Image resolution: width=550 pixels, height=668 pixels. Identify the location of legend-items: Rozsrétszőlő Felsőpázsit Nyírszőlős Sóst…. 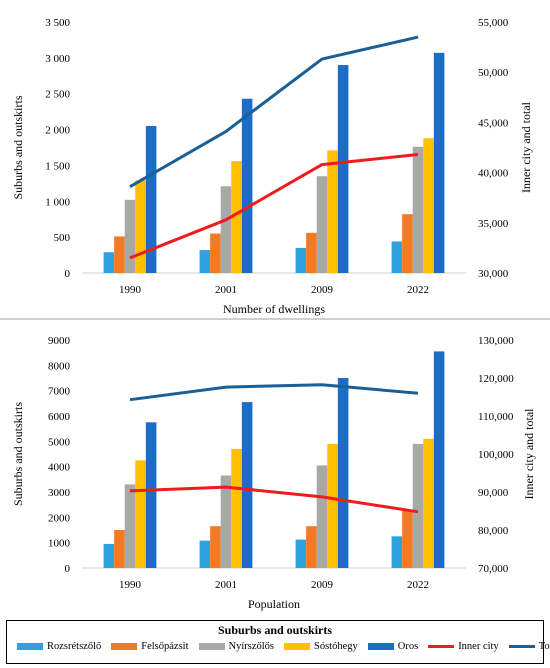
(283, 646).